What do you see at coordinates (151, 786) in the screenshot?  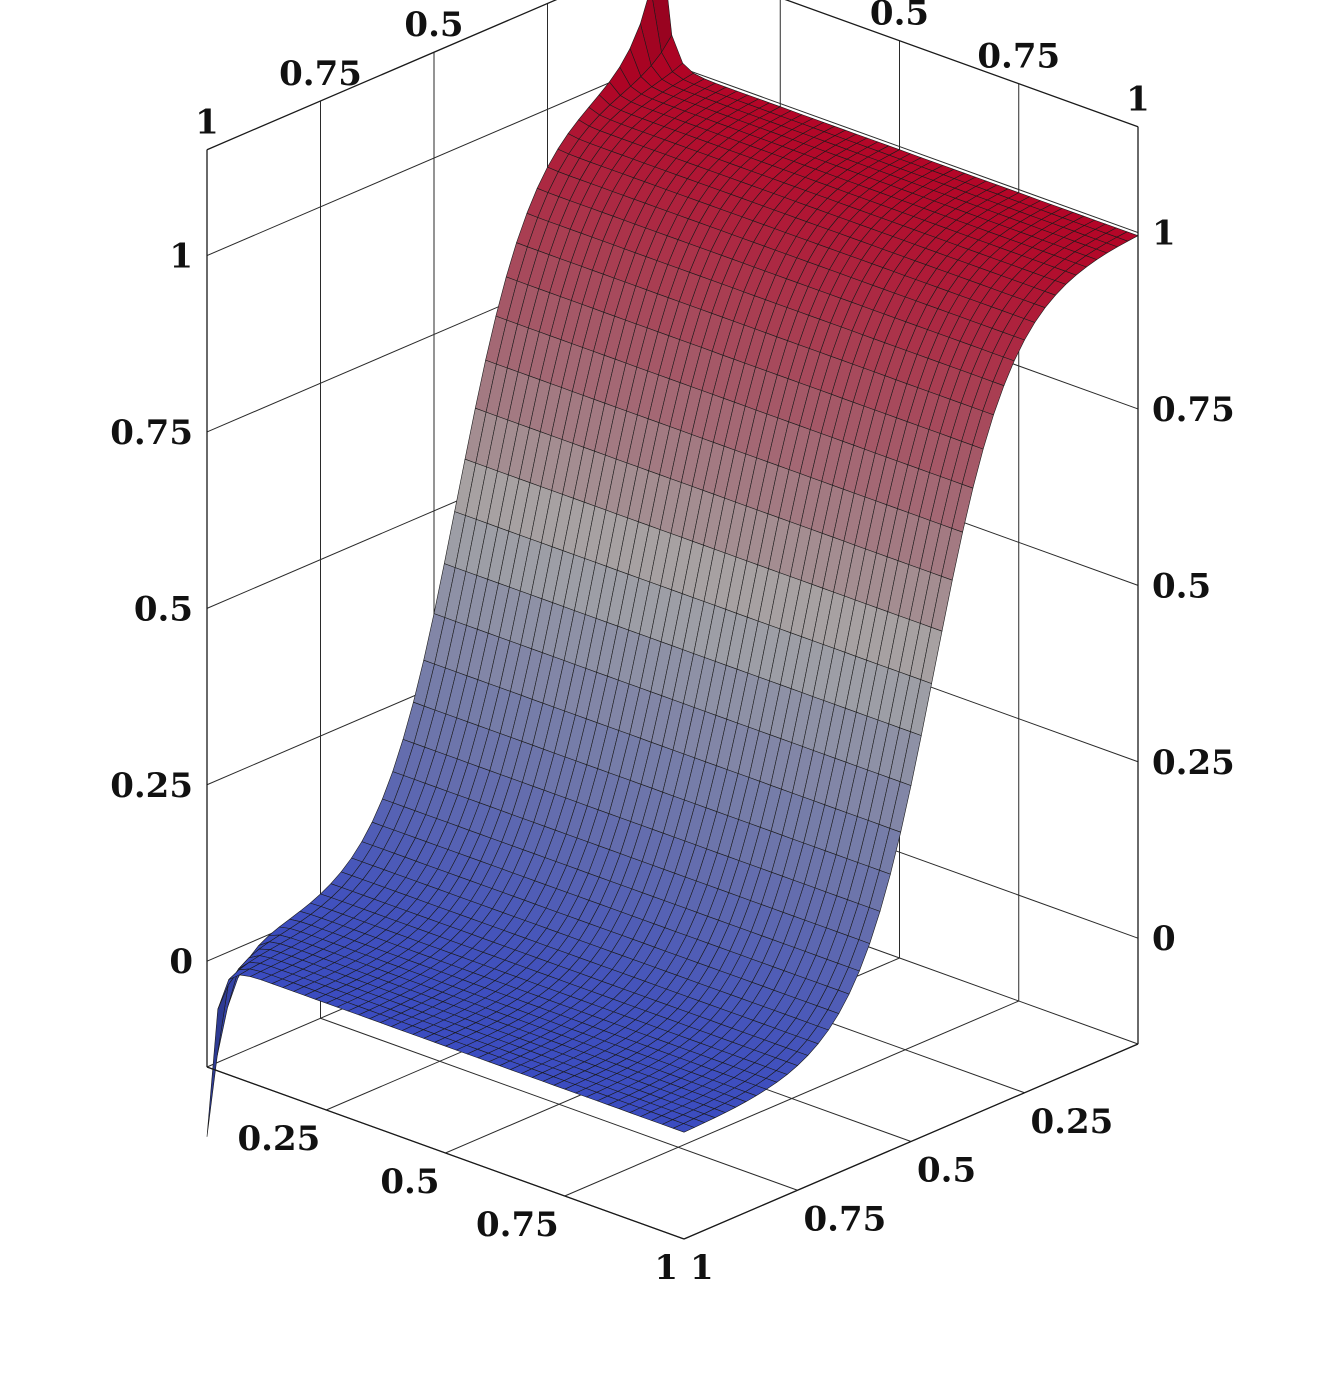 I see `z-tick-label-left: 0.25` at bounding box center [151, 786].